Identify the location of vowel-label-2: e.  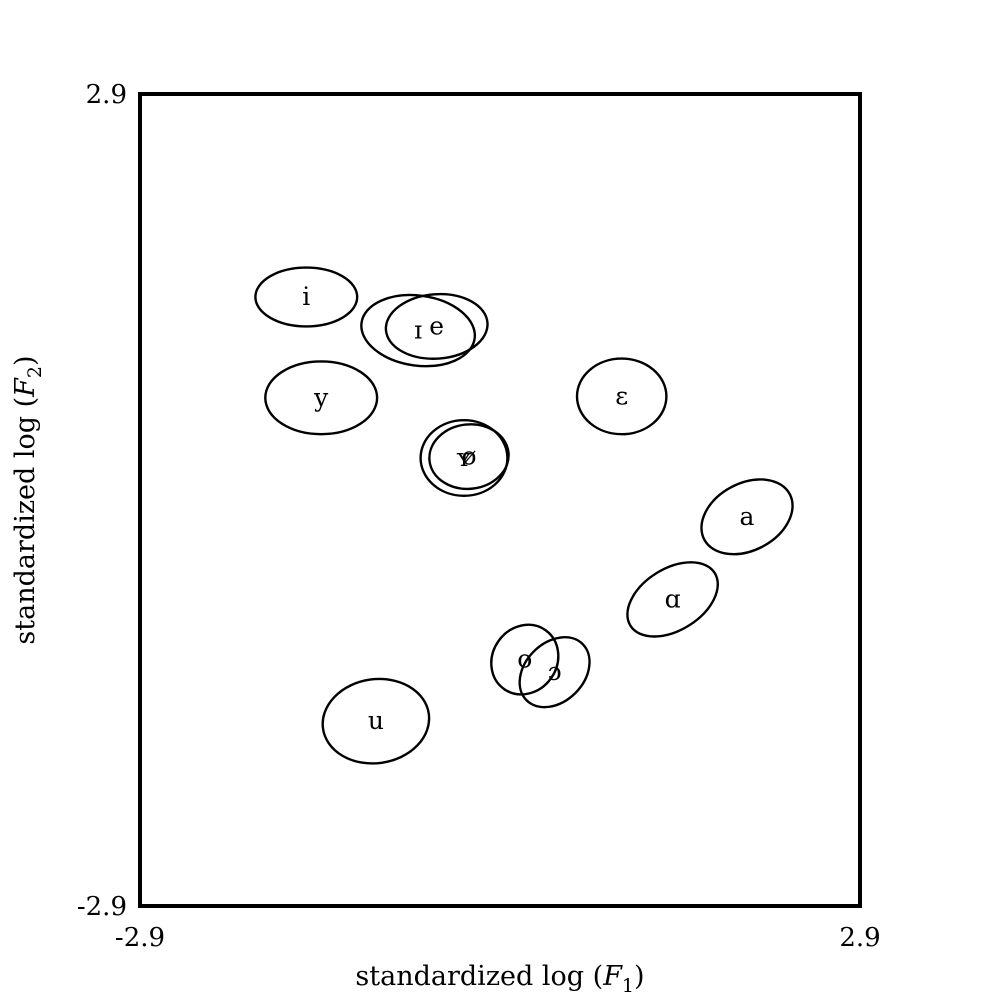
(436, 325).